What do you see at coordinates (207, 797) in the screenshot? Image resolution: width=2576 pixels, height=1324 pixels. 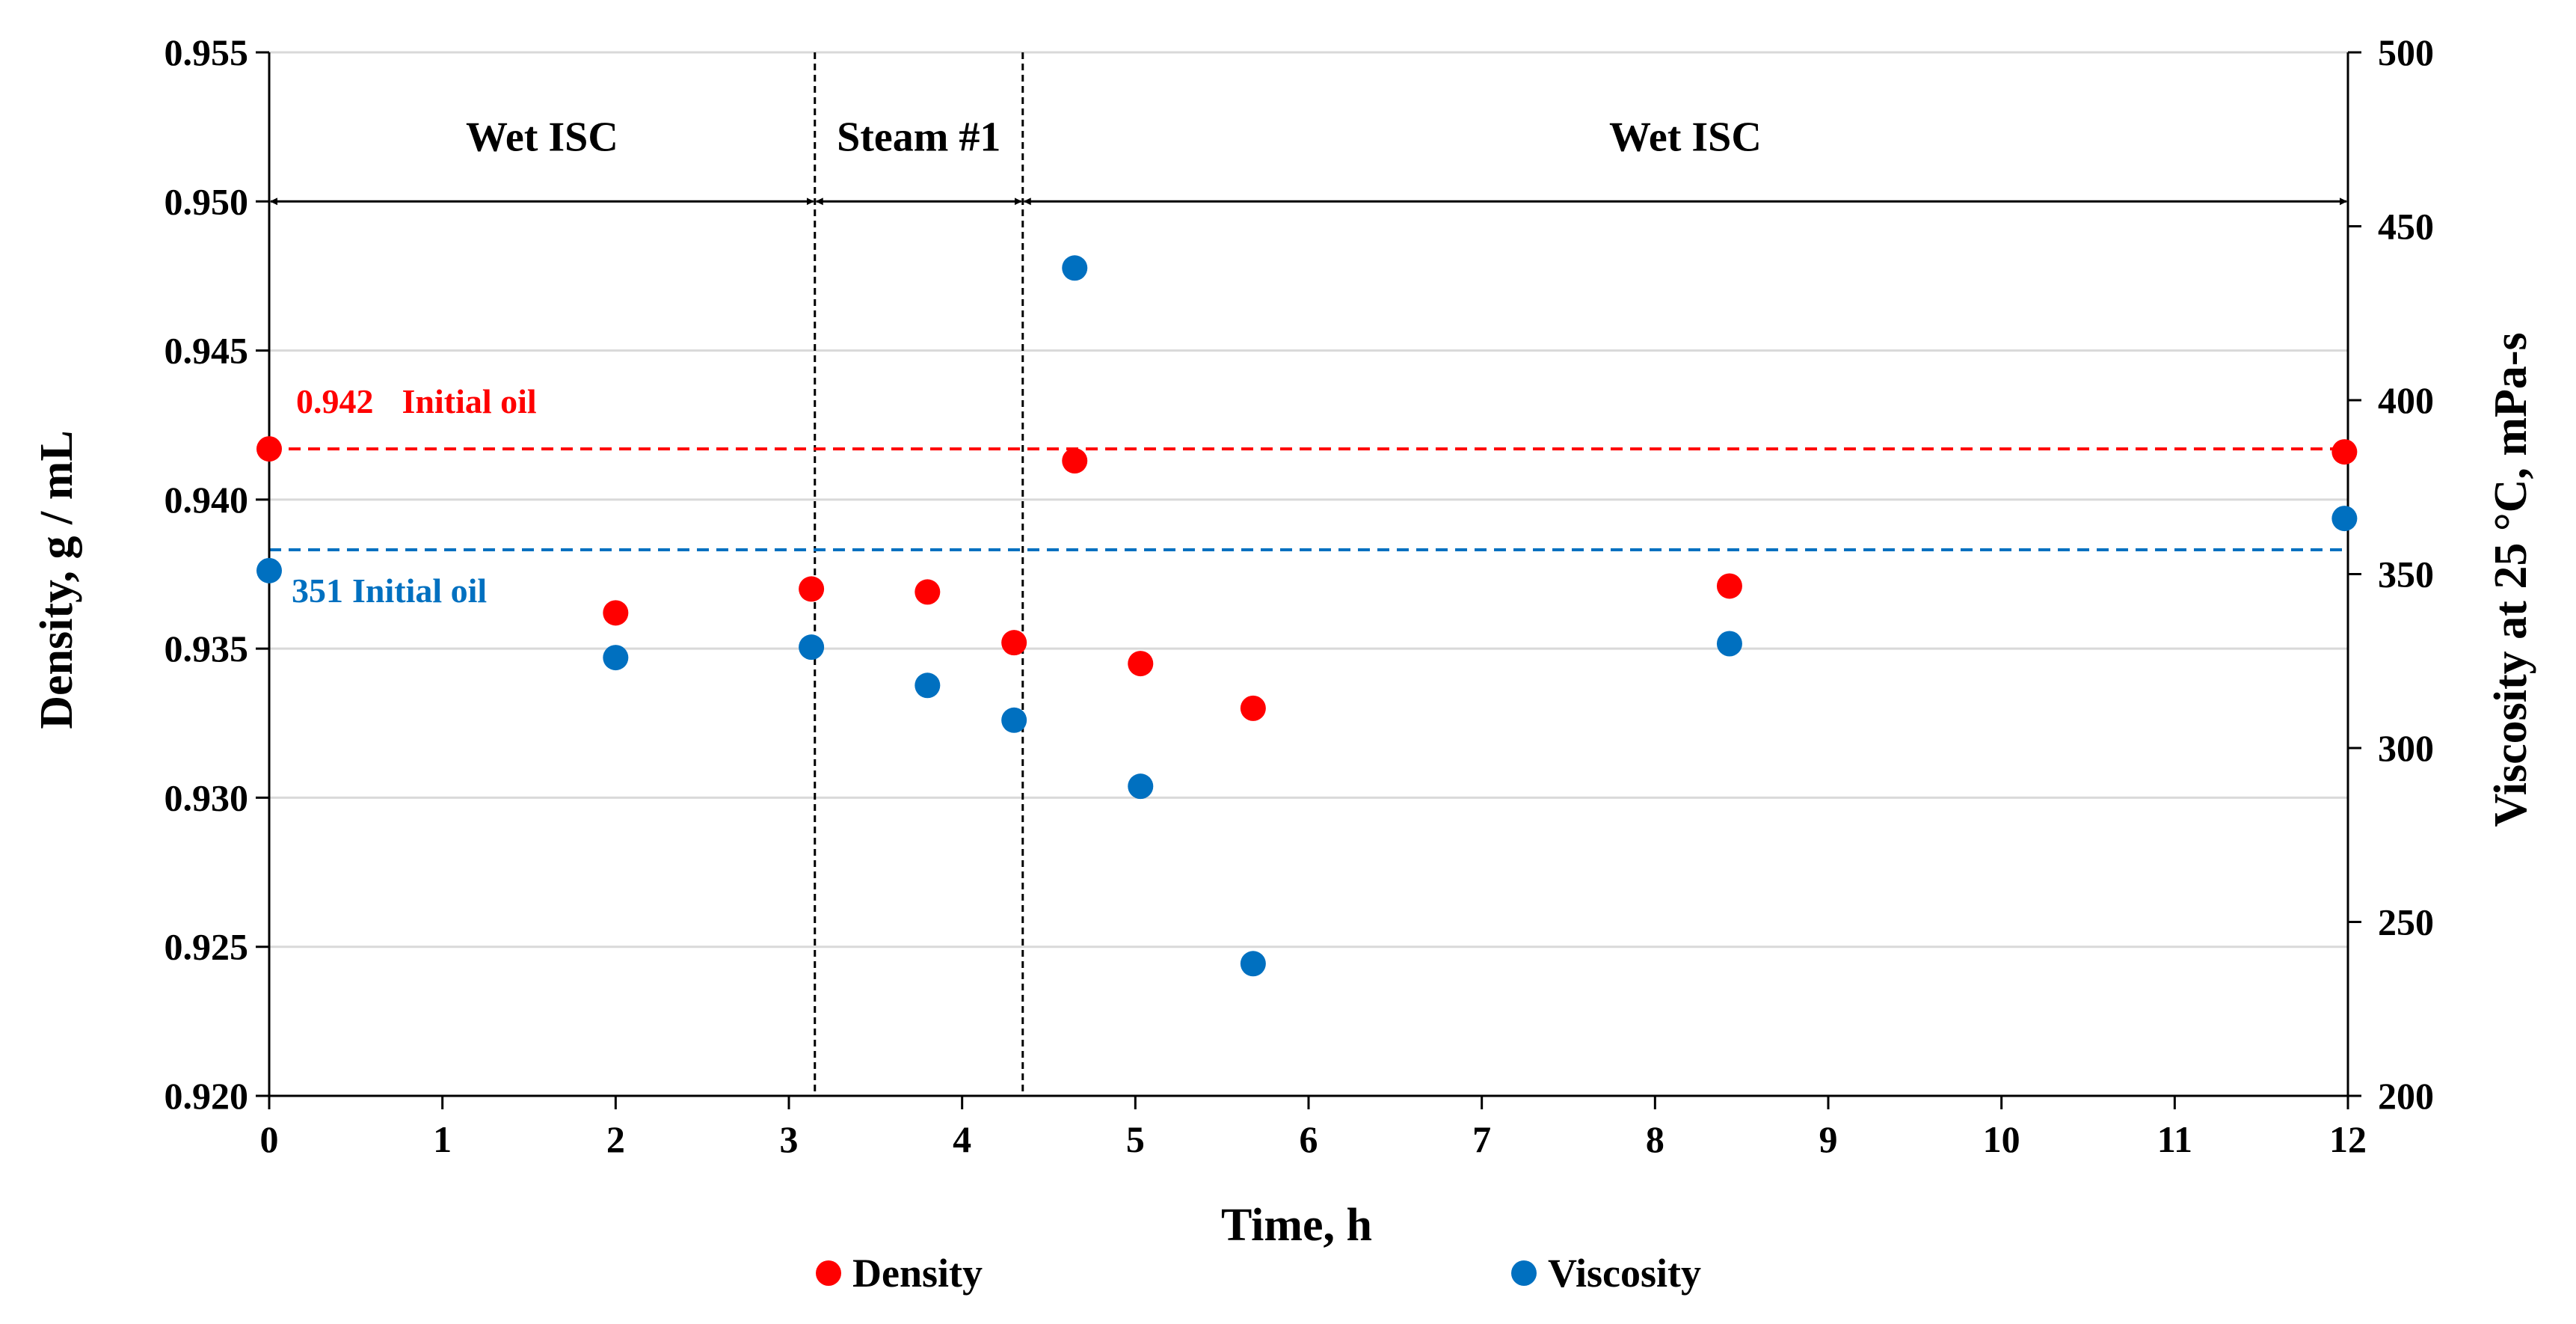 I see `y-left-tick-label: 0.930` at bounding box center [207, 797].